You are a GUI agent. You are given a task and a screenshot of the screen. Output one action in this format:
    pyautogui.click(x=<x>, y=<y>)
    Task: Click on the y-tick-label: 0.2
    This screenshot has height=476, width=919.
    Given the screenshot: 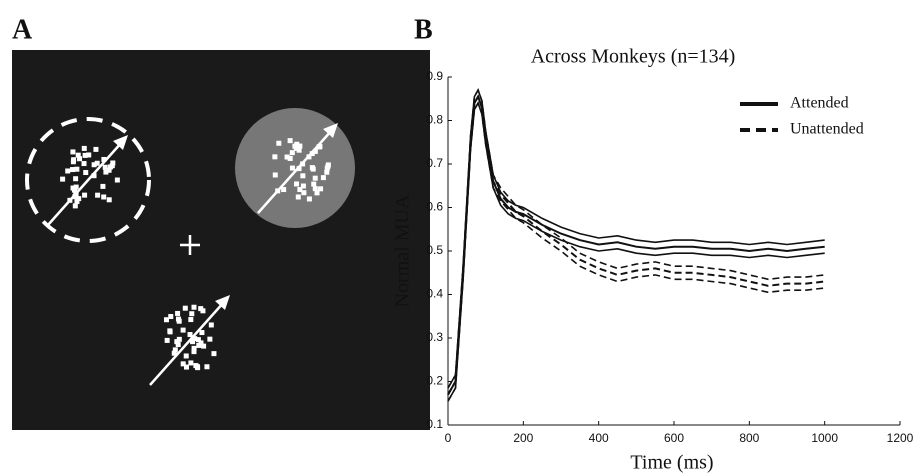 What is the action you would take?
    pyautogui.click(x=434, y=381)
    